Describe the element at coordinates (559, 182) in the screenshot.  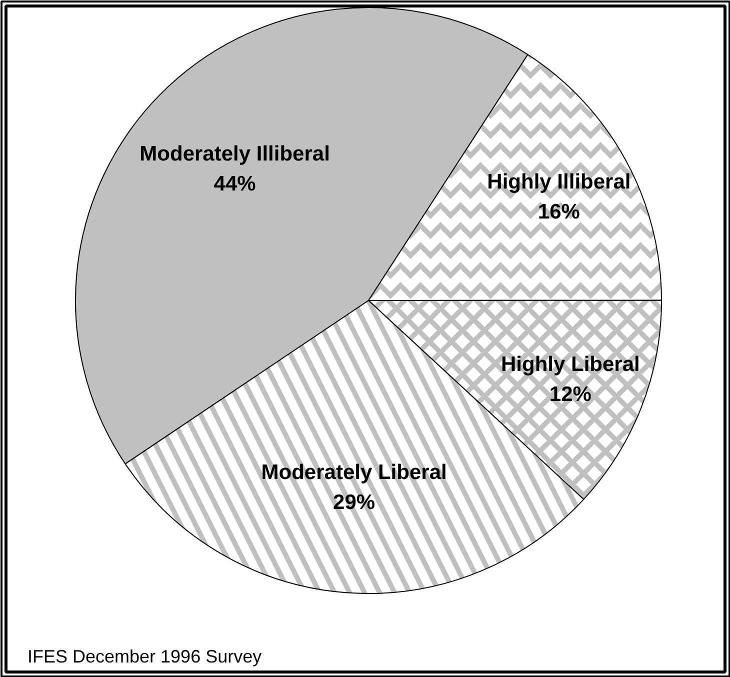
I see `slice-label: Highly Illiberal` at that location.